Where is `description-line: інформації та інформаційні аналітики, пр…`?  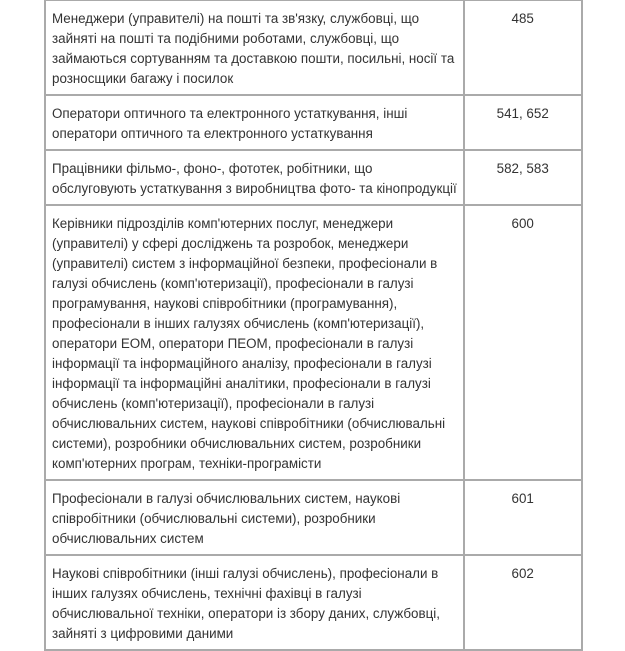 description-line: інформації та інформаційні аналітики, пр… is located at coordinates (241, 383).